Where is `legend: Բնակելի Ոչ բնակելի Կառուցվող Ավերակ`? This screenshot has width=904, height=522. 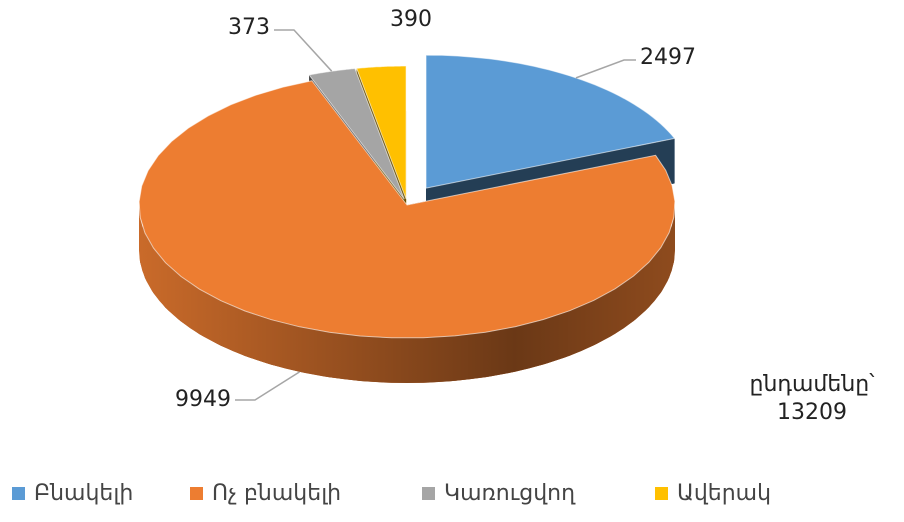 legend: Բնակելի Ոչ բնակելի Կառուցվող Ավերակ is located at coordinates (391, 493).